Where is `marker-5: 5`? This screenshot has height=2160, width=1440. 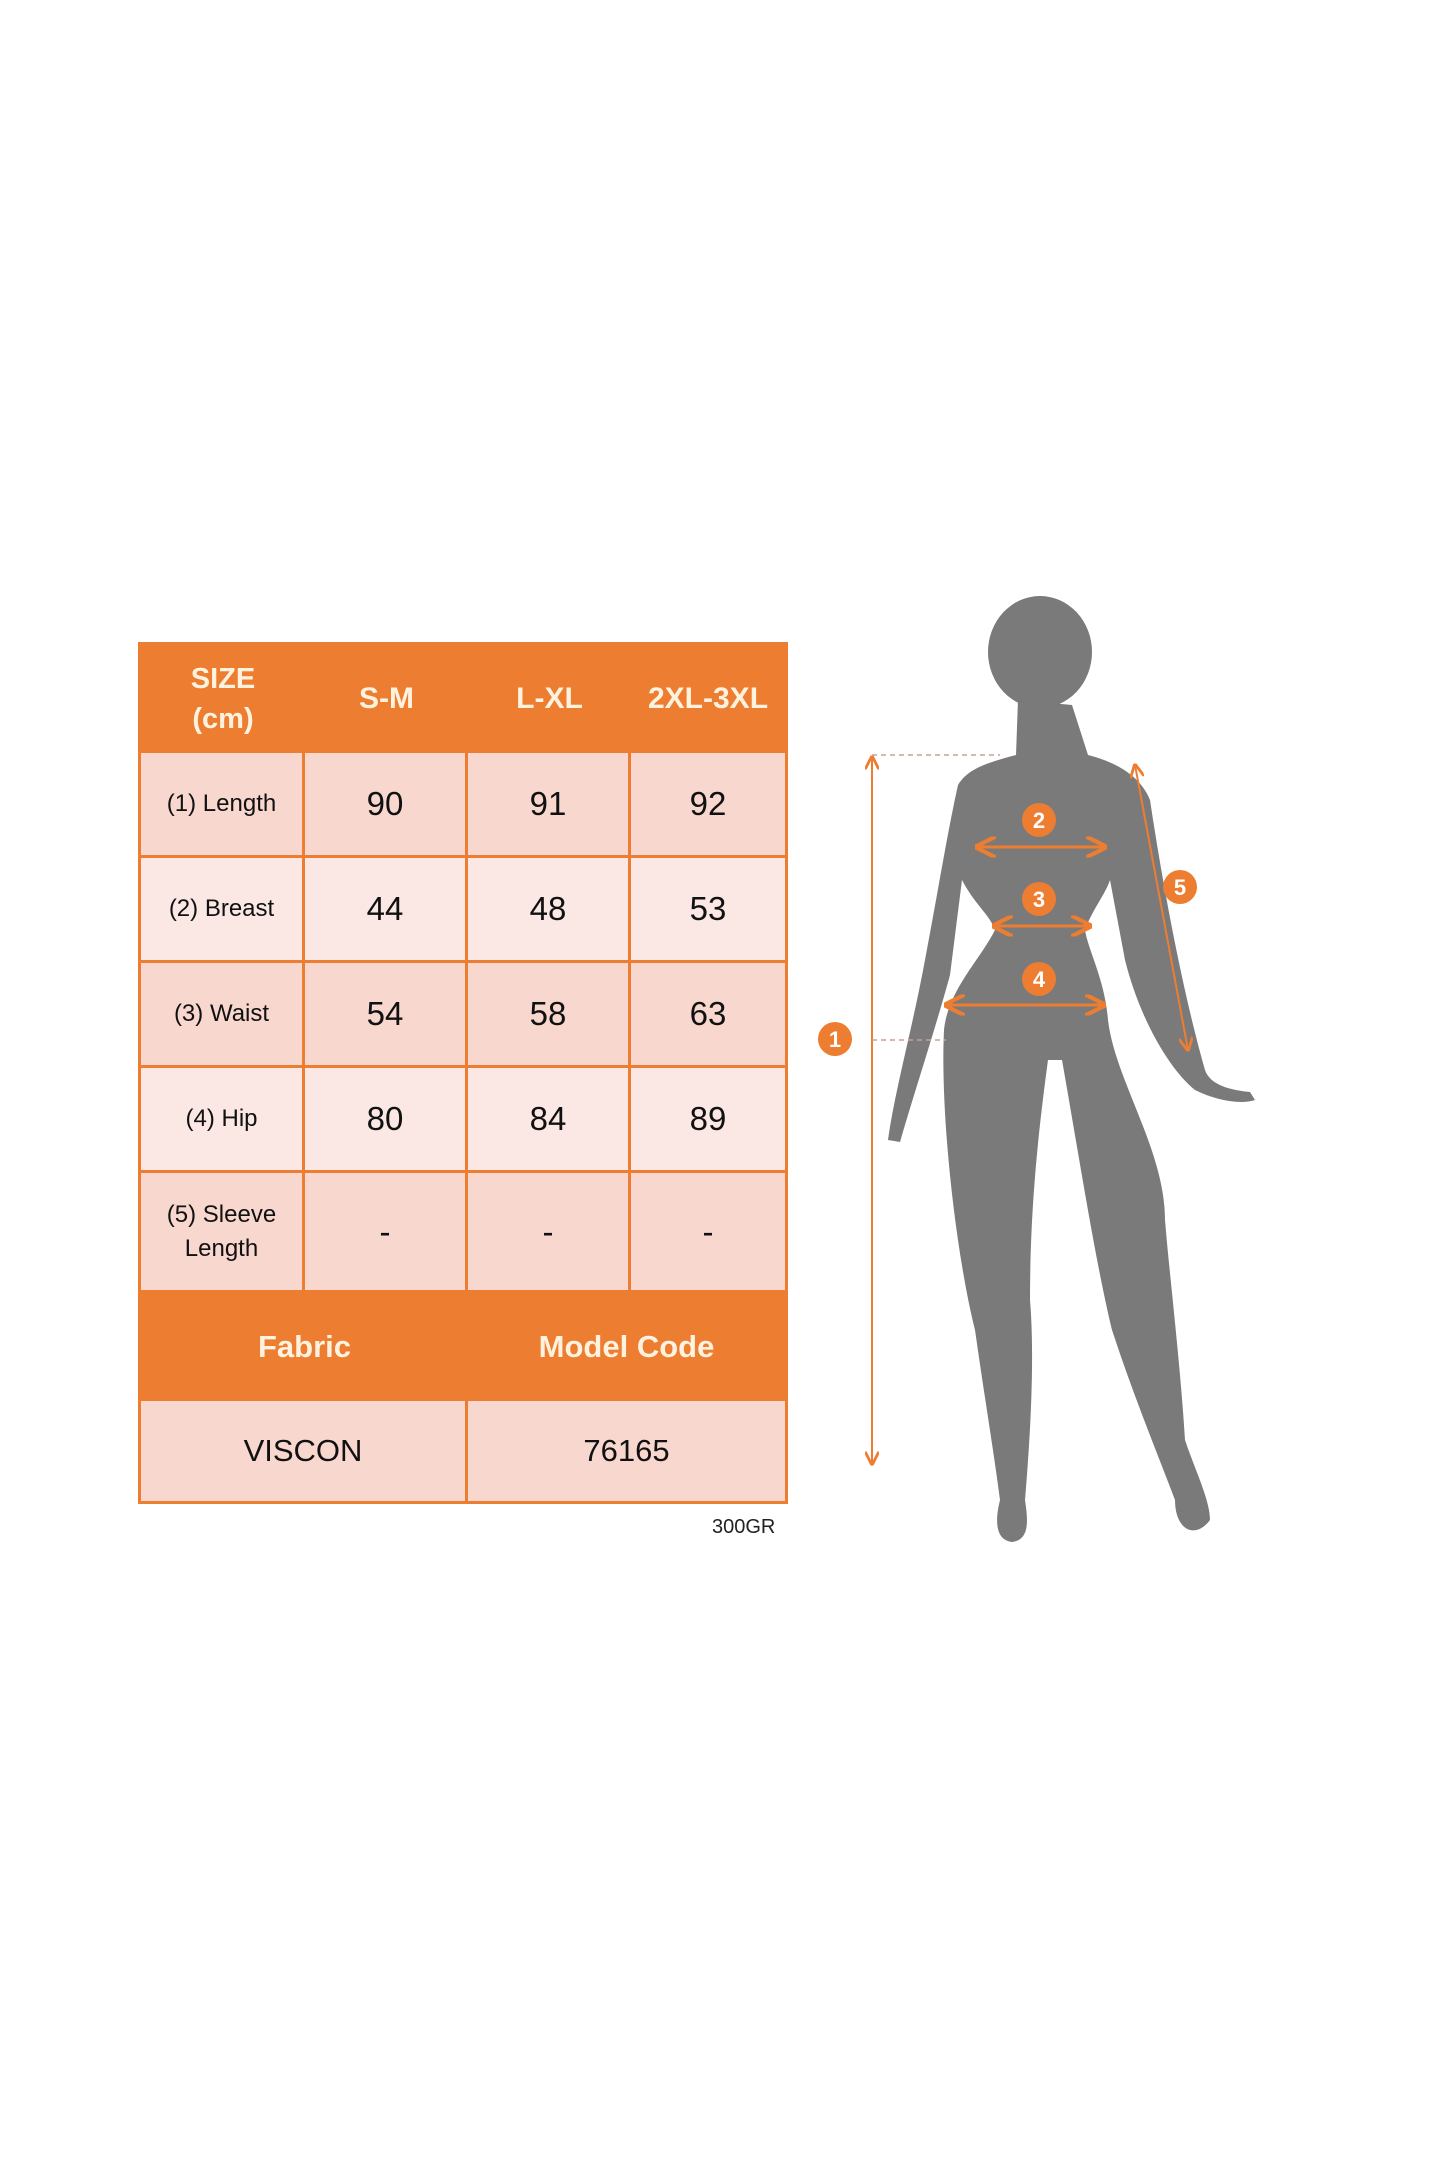
marker-5: 5 is located at coordinates (1180, 887).